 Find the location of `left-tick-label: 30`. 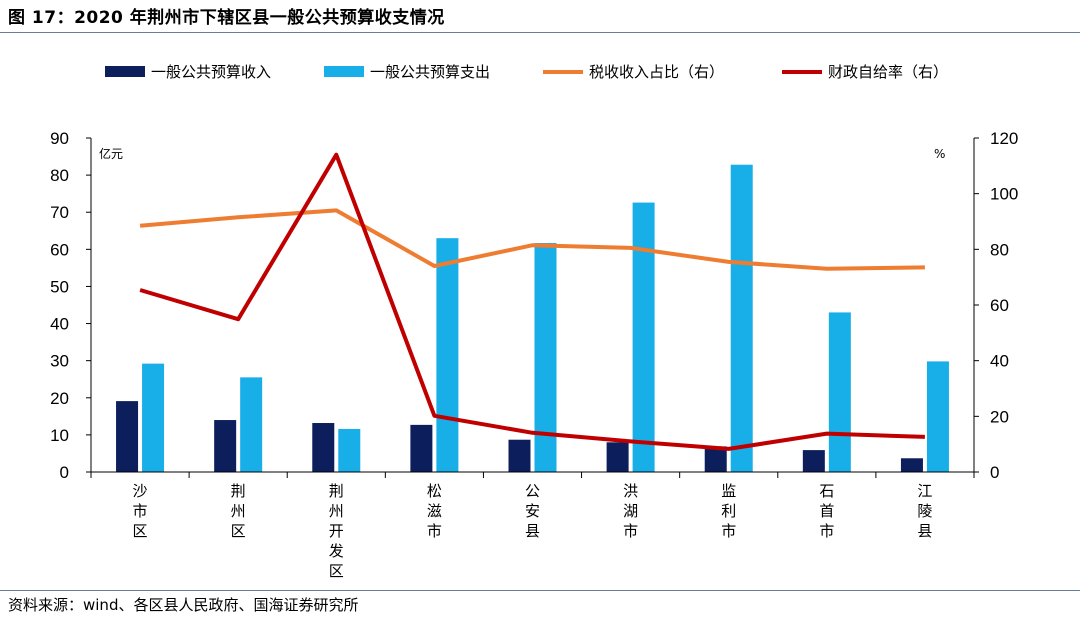

left-tick-label: 30 is located at coordinates (59, 361).